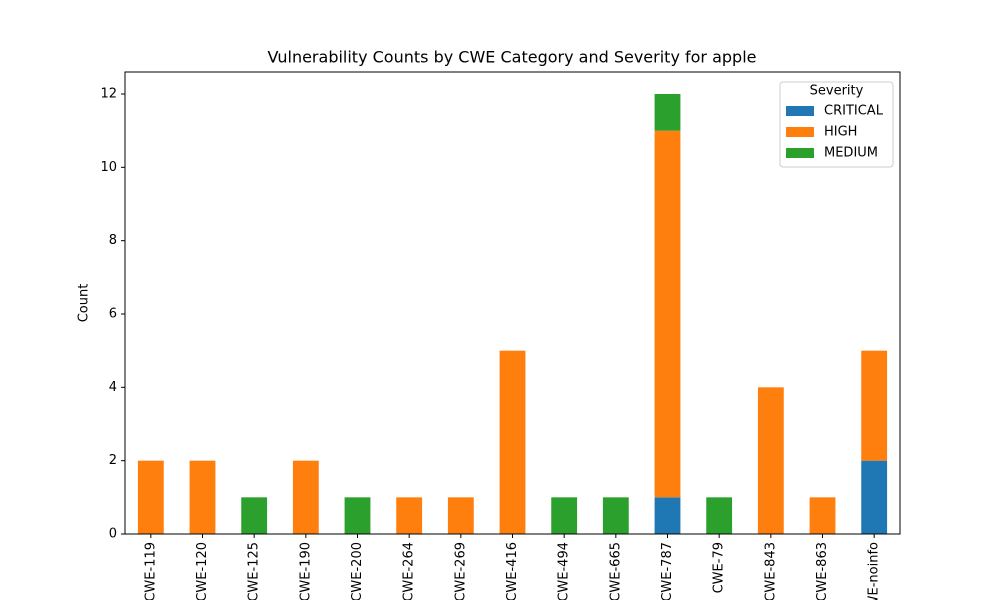 The image size is (1000, 600). Describe the element at coordinates (874, 571) in the screenshot. I see `x-tick-label: NVD-CWE-noinfo` at that location.